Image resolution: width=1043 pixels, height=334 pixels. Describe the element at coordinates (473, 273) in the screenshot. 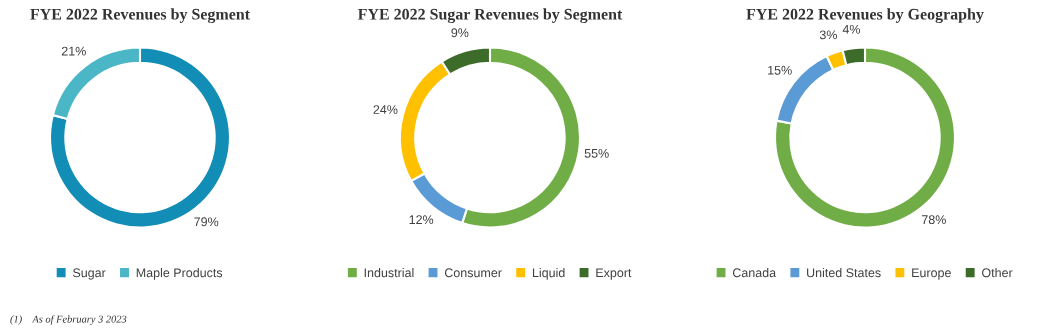

I see `legend-label: Consumer` at that location.